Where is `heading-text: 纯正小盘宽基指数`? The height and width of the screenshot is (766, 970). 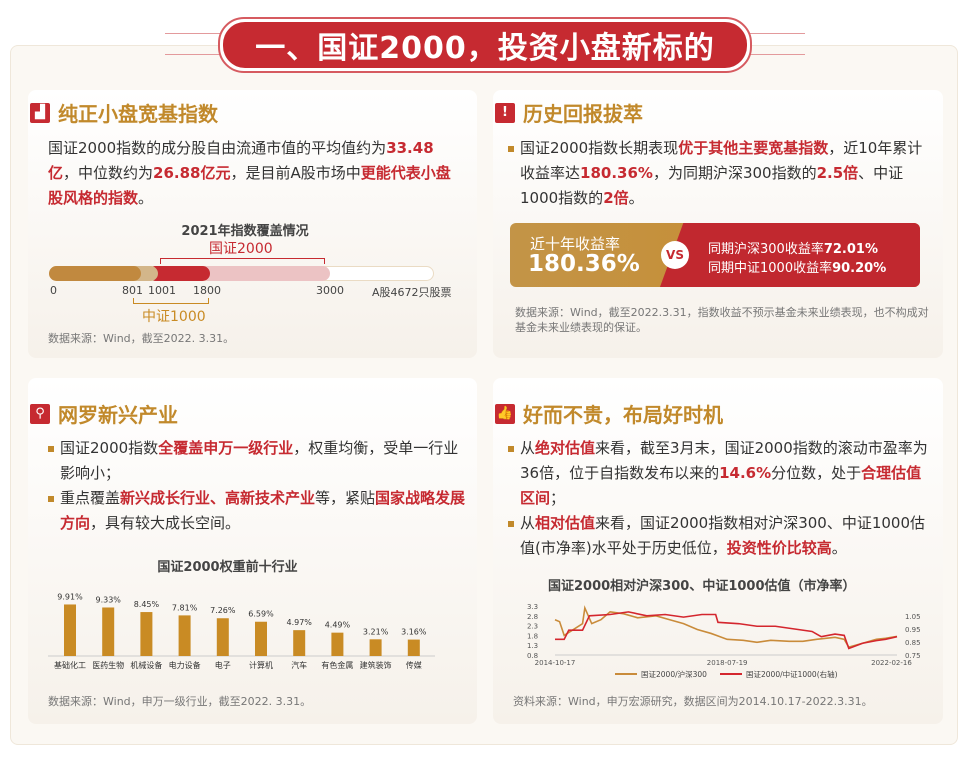 heading-text: 纯正小盘宽基指数 is located at coordinates (138, 114).